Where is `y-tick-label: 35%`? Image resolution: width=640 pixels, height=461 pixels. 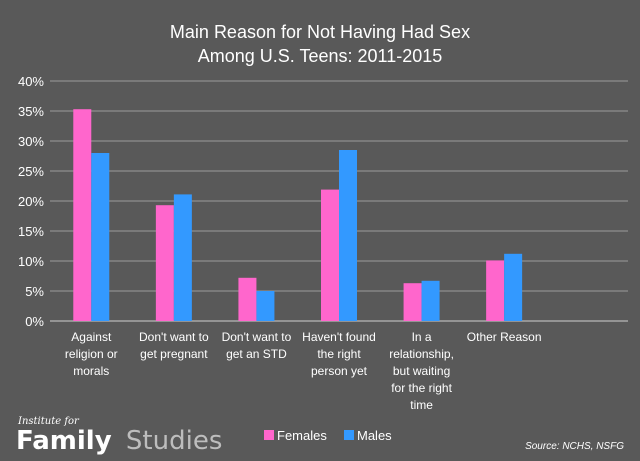
y-tick-label: 35% is located at coordinates (31, 111).